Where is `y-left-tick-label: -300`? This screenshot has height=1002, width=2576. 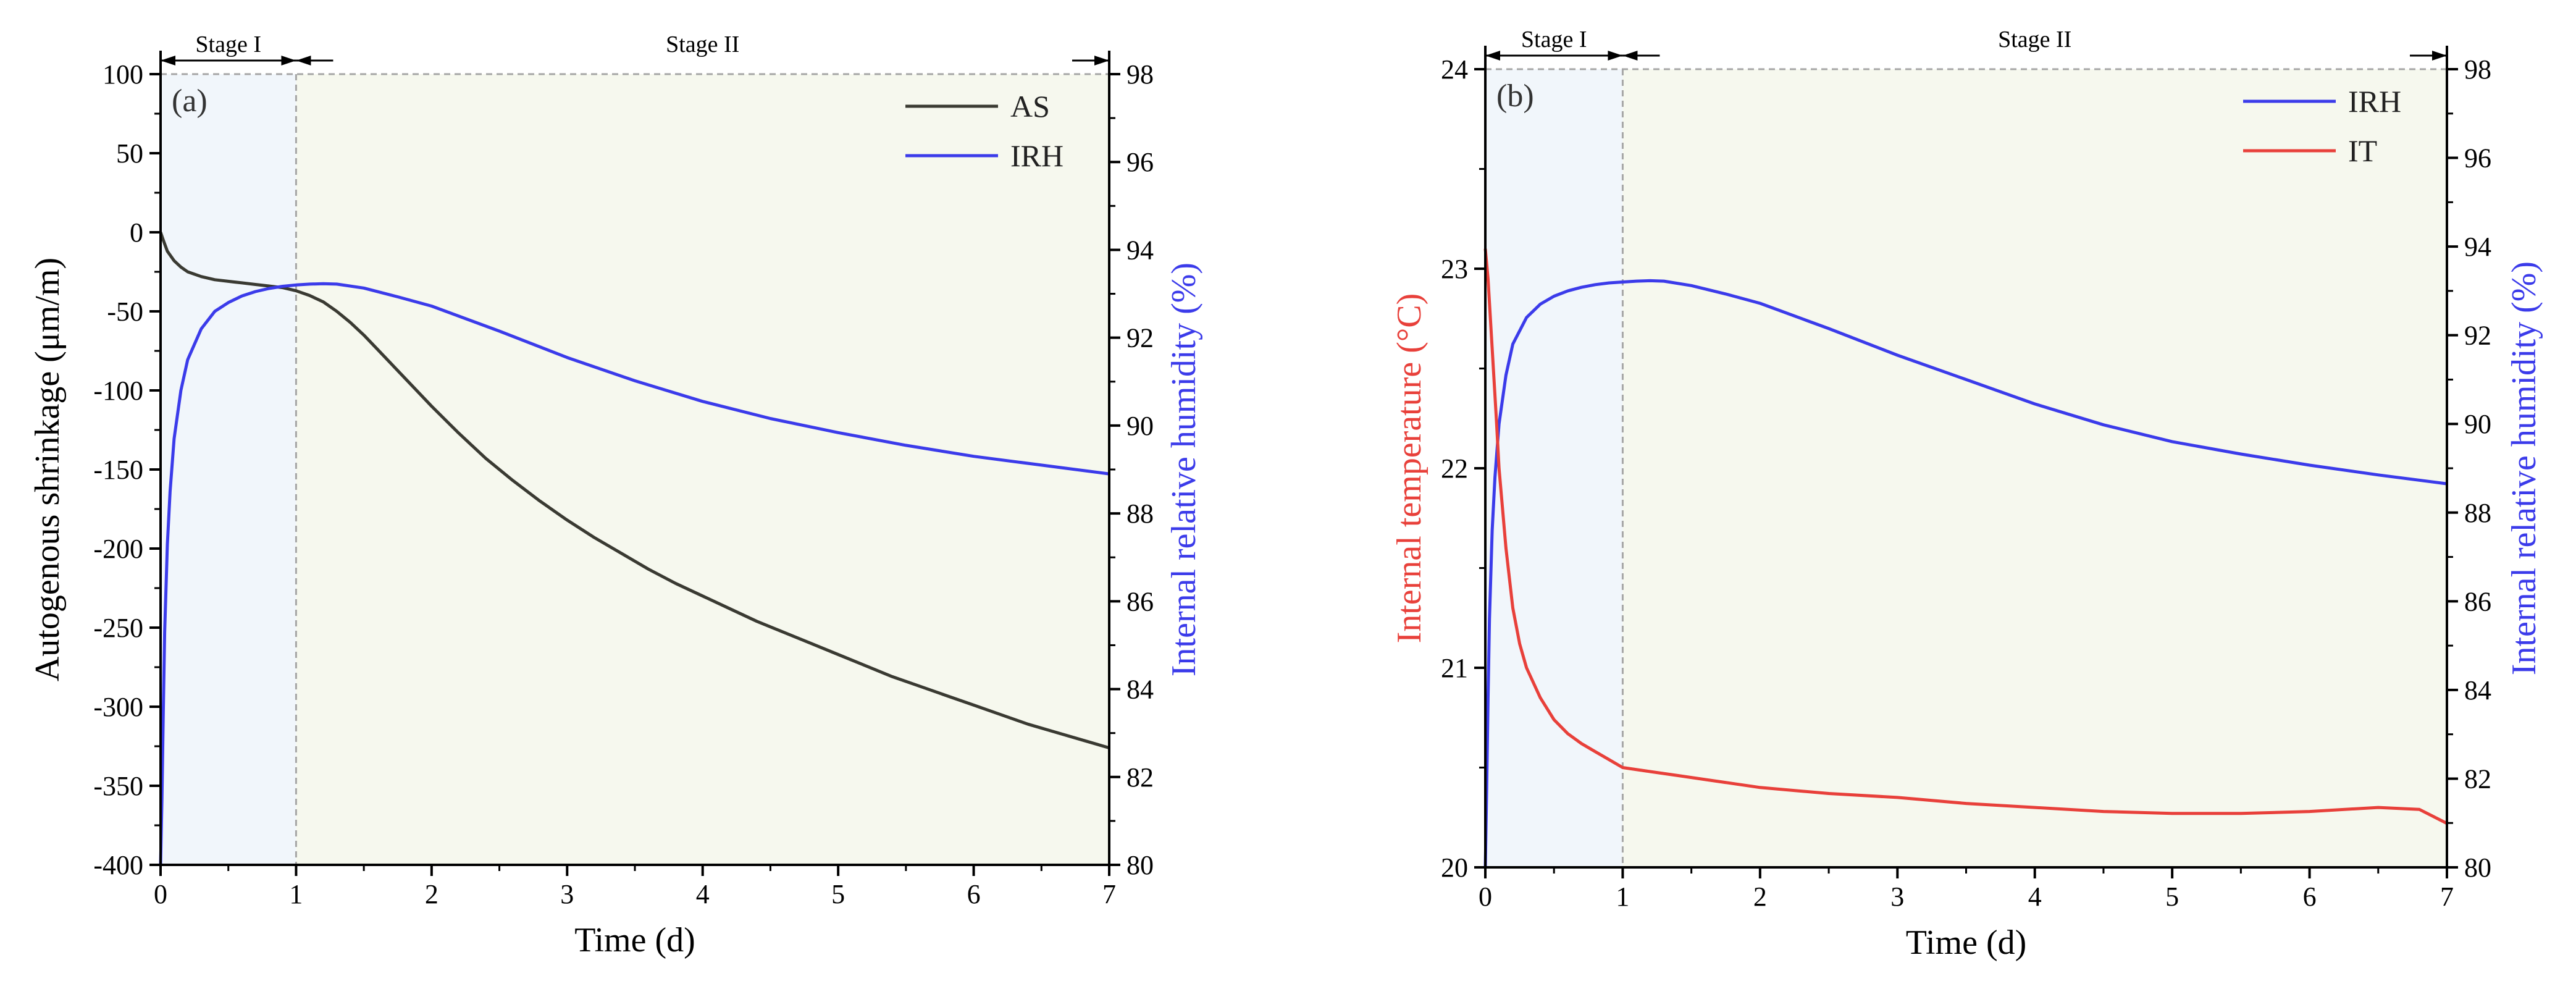 y-left-tick-label: -300 is located at coordinates (118, 707).